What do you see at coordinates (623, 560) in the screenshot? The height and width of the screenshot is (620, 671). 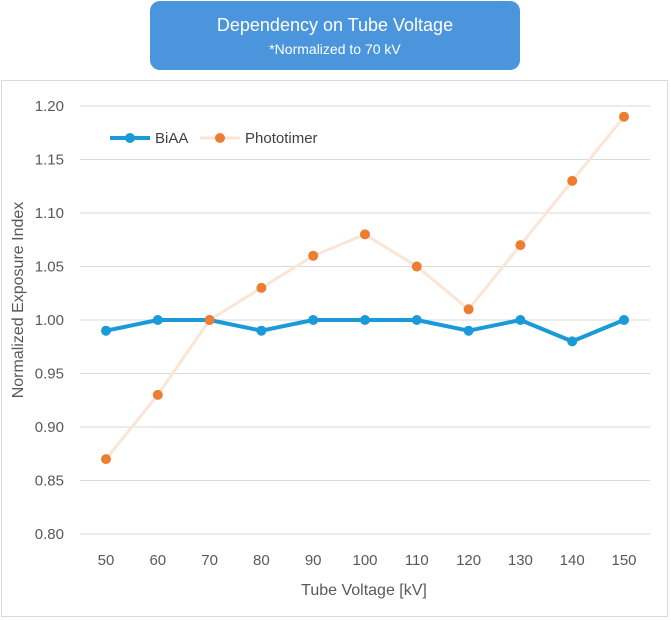 I see `x-tick-label: 150` at bounding box center [623, 560].